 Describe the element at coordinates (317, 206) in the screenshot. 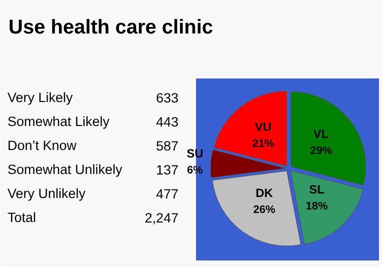

I see `data-label: 18%` at that location.